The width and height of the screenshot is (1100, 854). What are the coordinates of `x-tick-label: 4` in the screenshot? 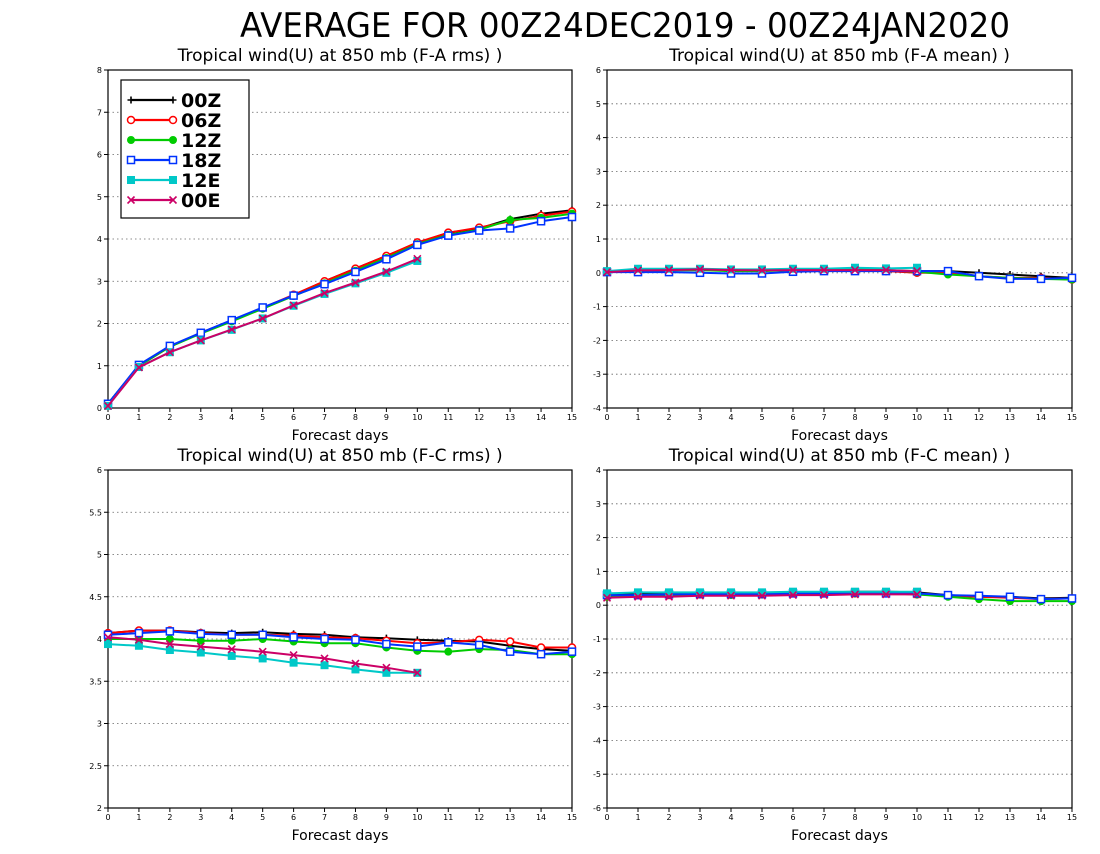 It's located at (730, 417).